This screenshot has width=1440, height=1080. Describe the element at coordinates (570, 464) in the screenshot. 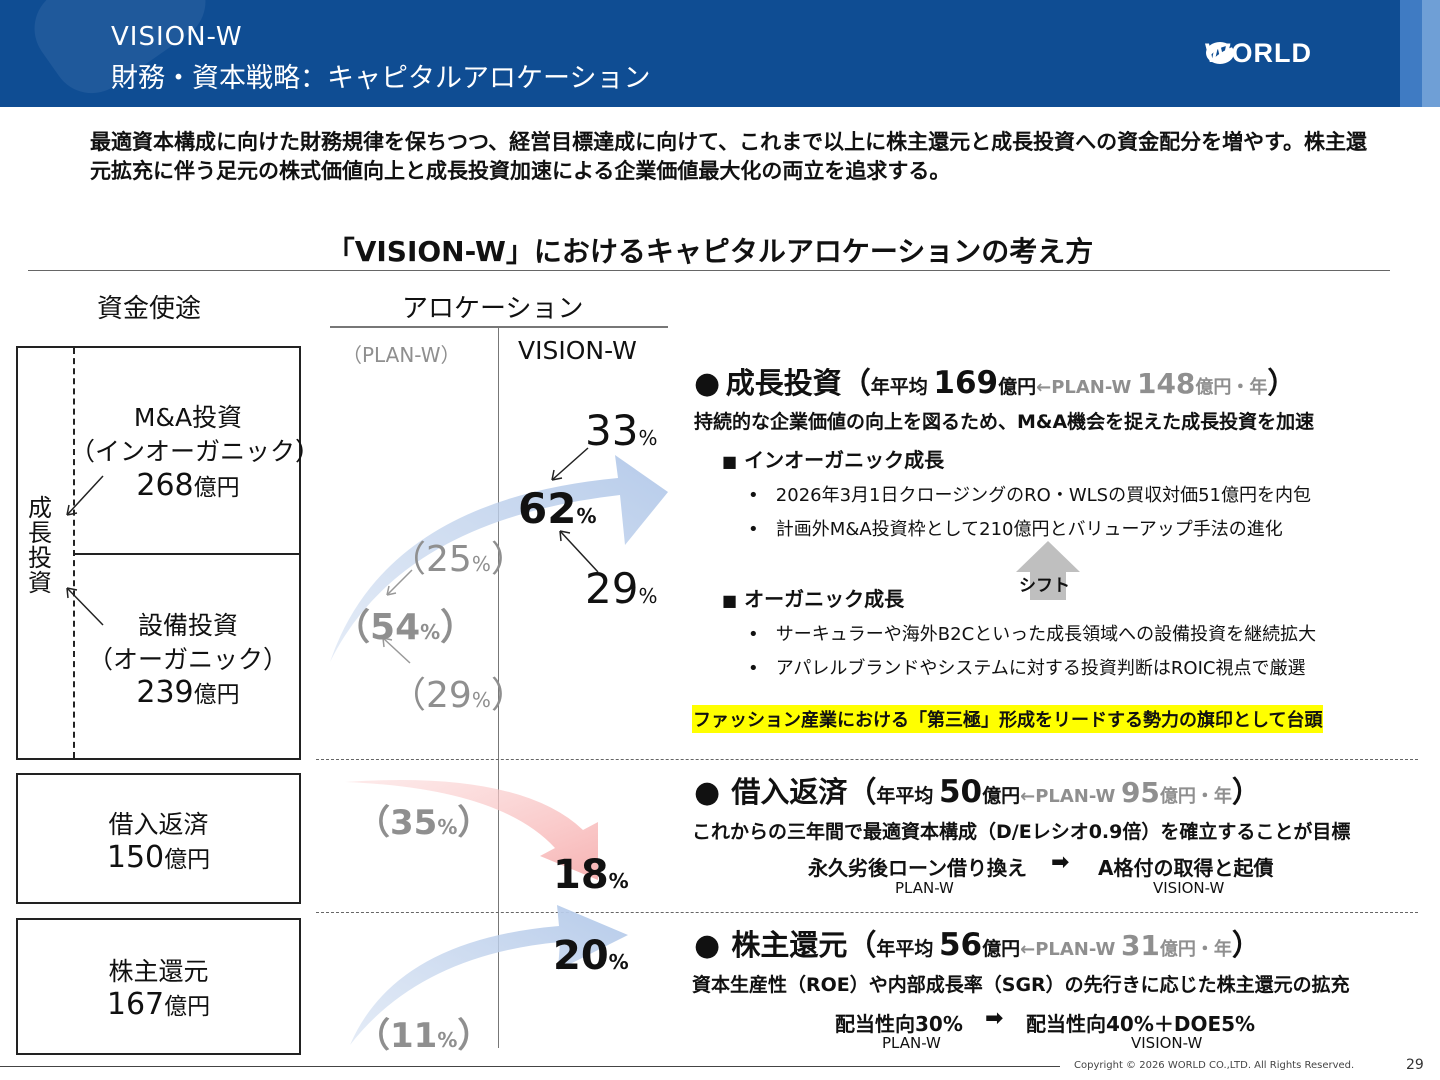

I see `arrow-ma-to-growth` at that location.